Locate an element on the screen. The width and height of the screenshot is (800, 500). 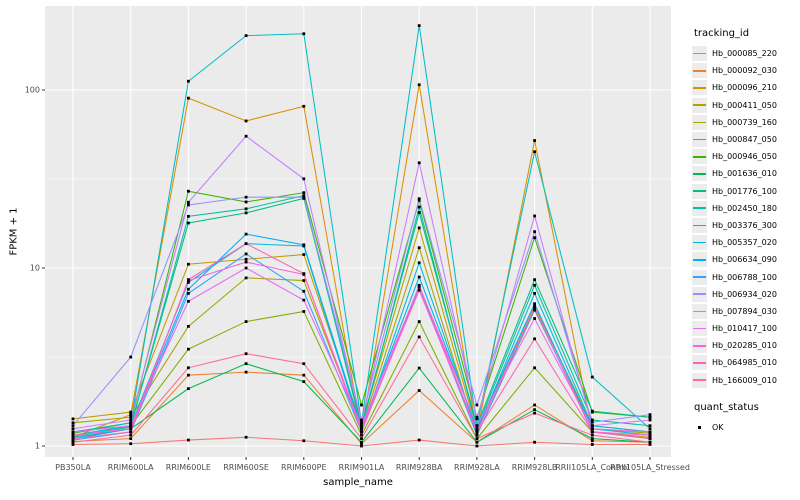
legend-item-label: Hb_006934_020 is located at coordinates (744, 294).